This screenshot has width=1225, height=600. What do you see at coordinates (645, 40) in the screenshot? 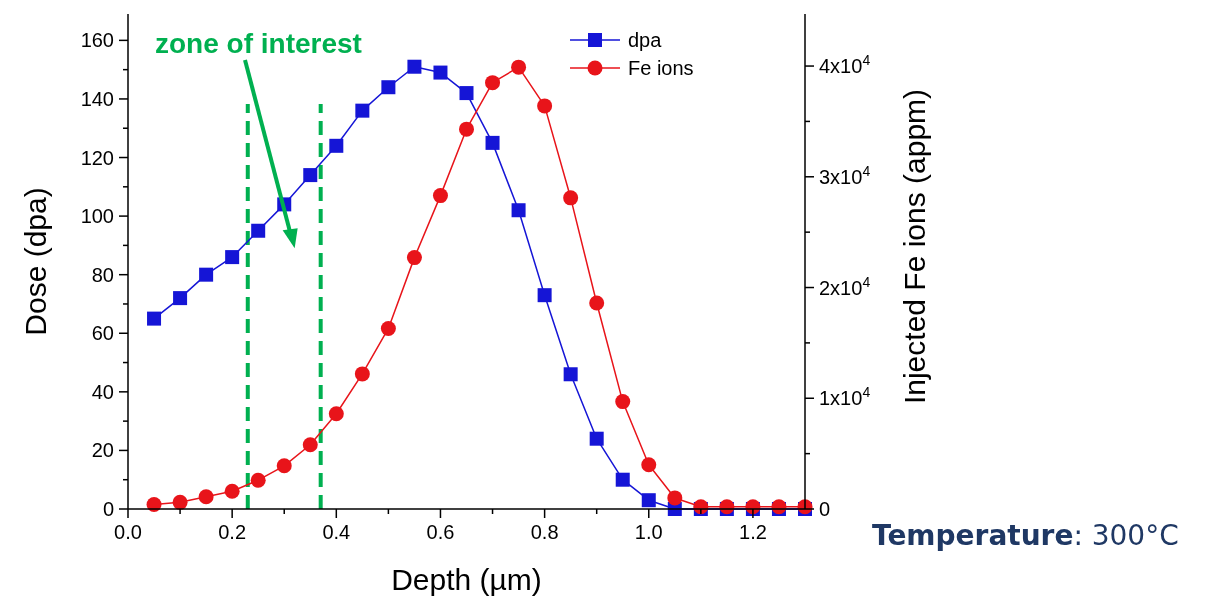
I see `legend-label: dpa` at bounding box center [645, 40].